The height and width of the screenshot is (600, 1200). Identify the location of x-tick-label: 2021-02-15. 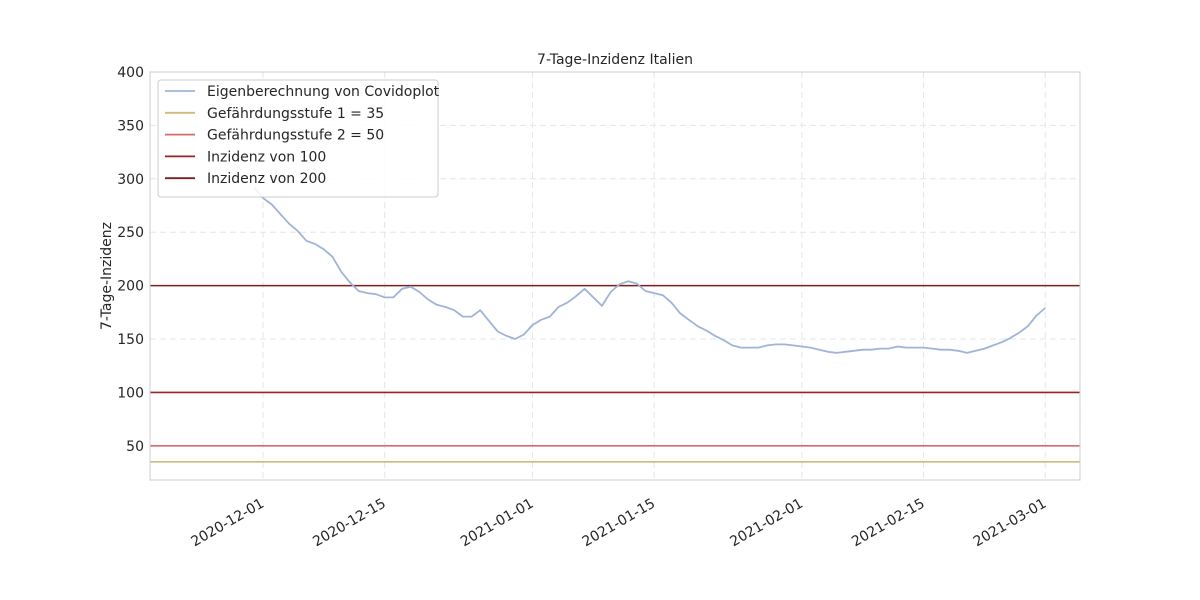
(888, 523).